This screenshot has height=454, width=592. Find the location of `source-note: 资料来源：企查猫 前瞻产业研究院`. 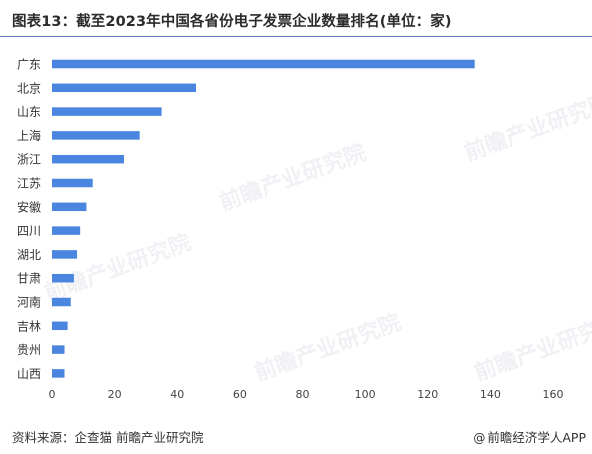

source-note: 资料来源：企查猫 前瞻产业研究院 is located at coordinates (108, 437).